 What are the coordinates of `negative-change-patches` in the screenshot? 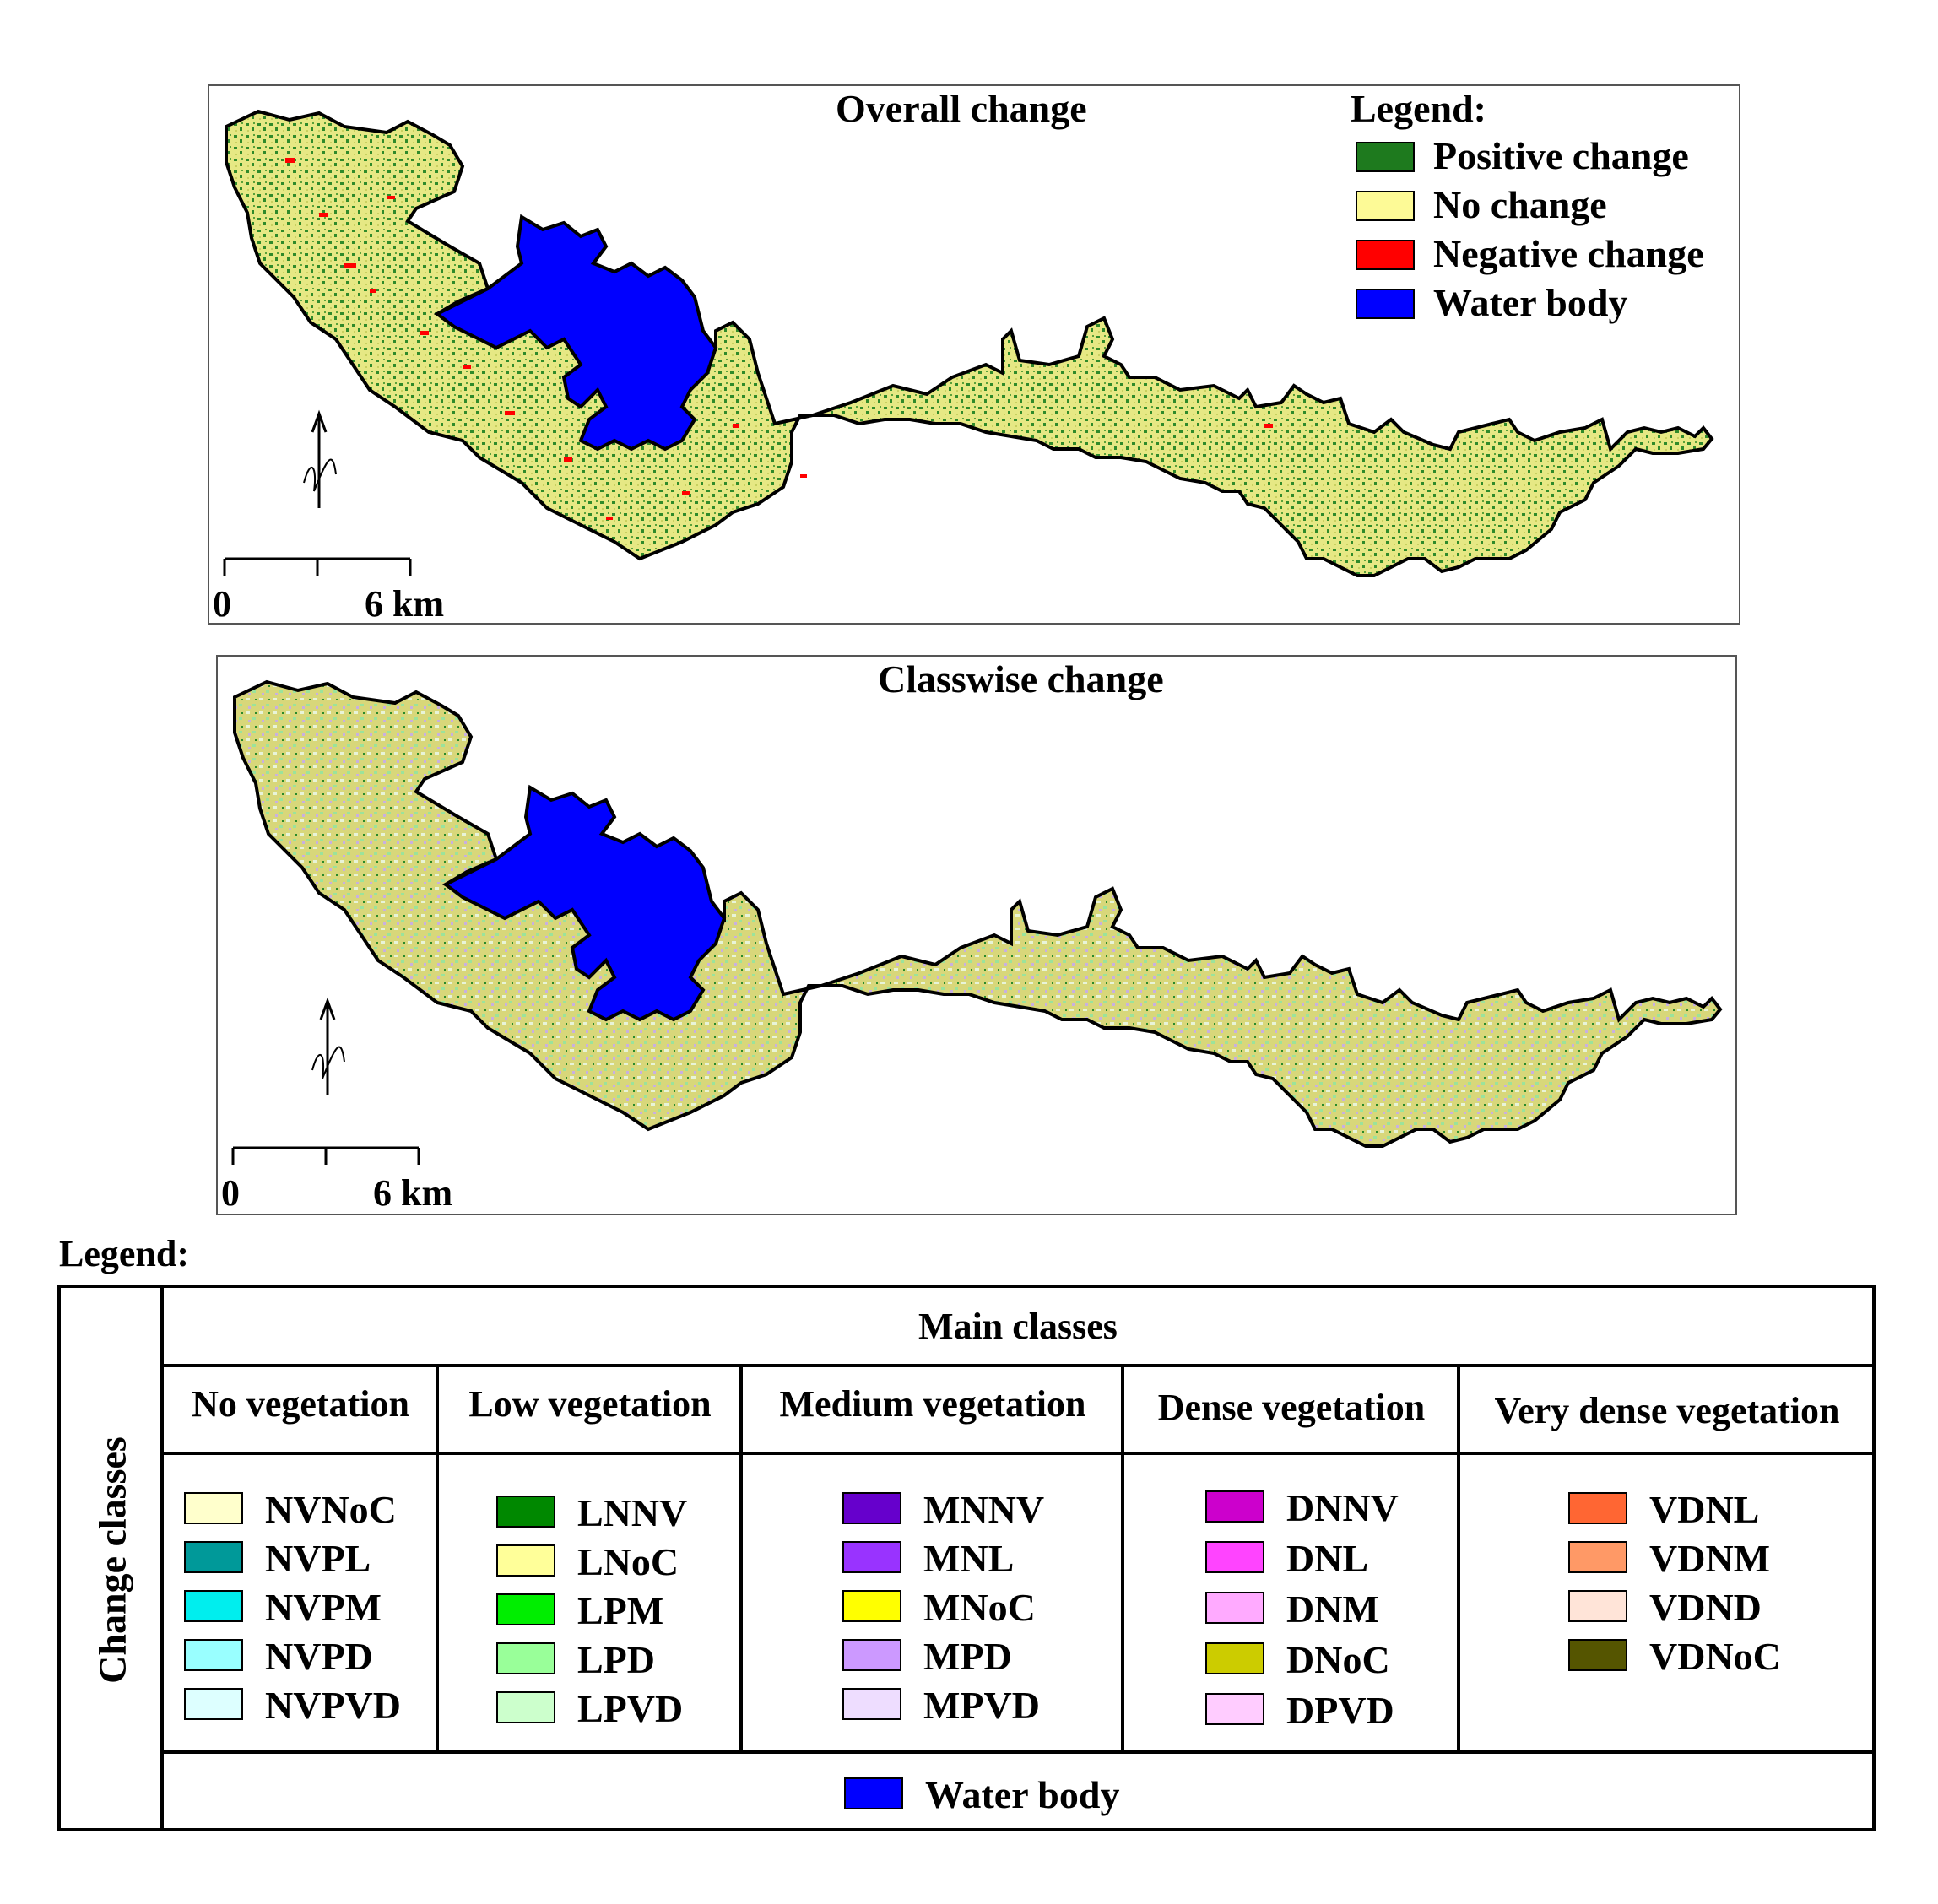 It's located at (779, 339).